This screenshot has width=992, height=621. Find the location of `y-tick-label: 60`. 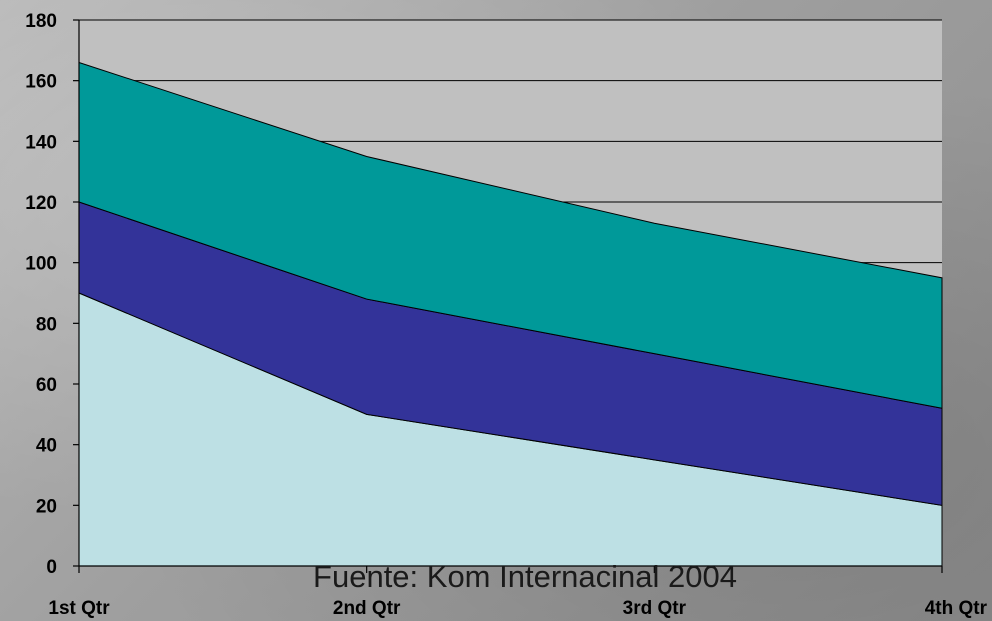

y-tick-label: 60 is located at coordinates (46, 385).